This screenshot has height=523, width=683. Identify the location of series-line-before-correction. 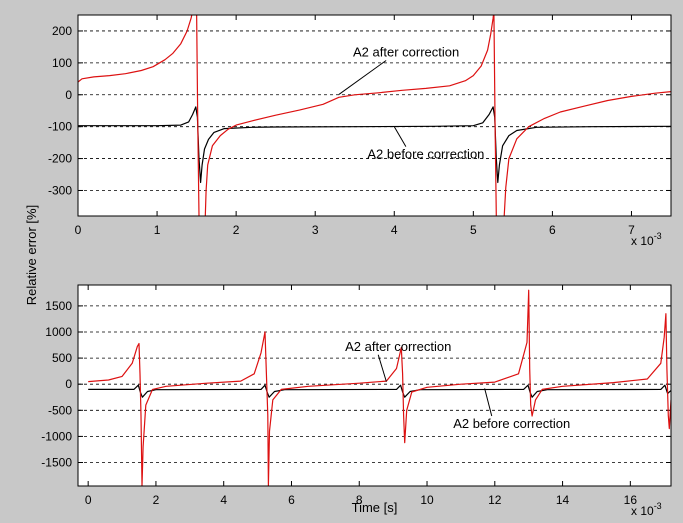
(374, 145).